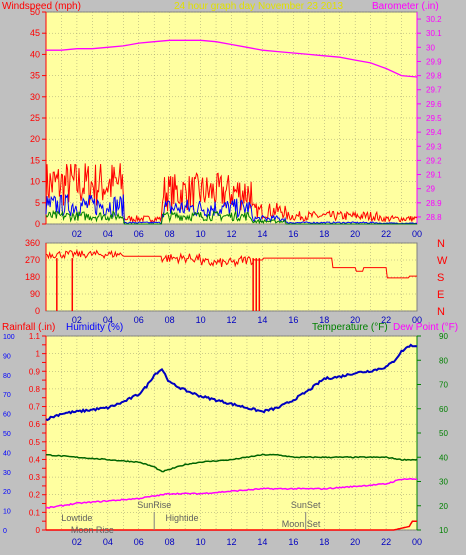  What do you see at coordinates (430, 47) in the screenshot?
I see `barometer-y-tick-label: 30` at bounding box center [430, 47].